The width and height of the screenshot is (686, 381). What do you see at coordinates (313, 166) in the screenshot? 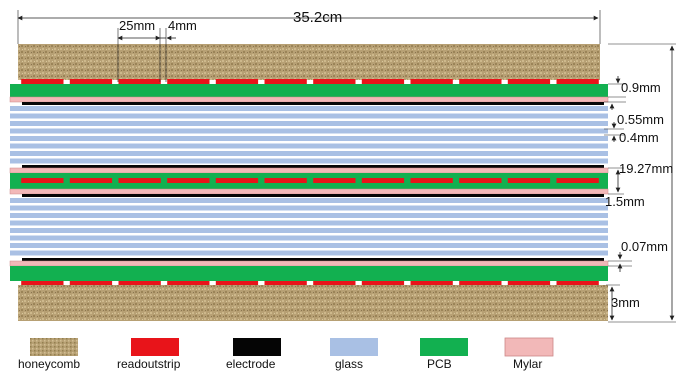
I see `middle-electrode-upper` at bounding box center [313, 166].